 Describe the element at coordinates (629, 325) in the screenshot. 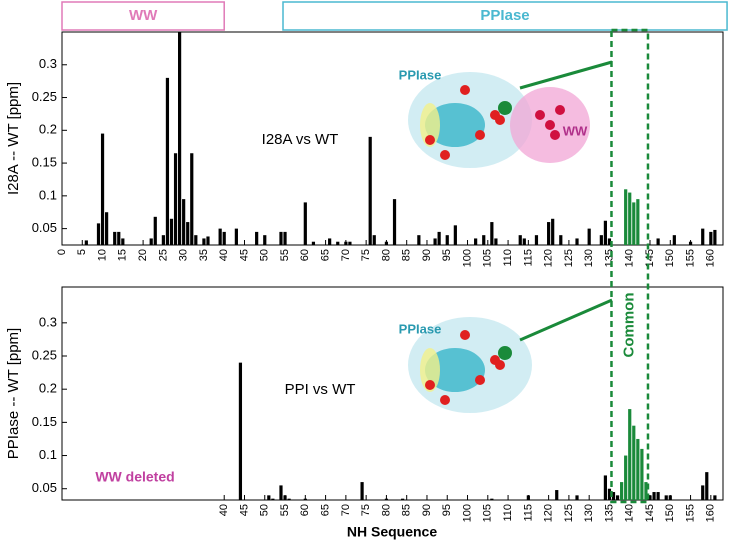

I see `common-label: Common` at that location.